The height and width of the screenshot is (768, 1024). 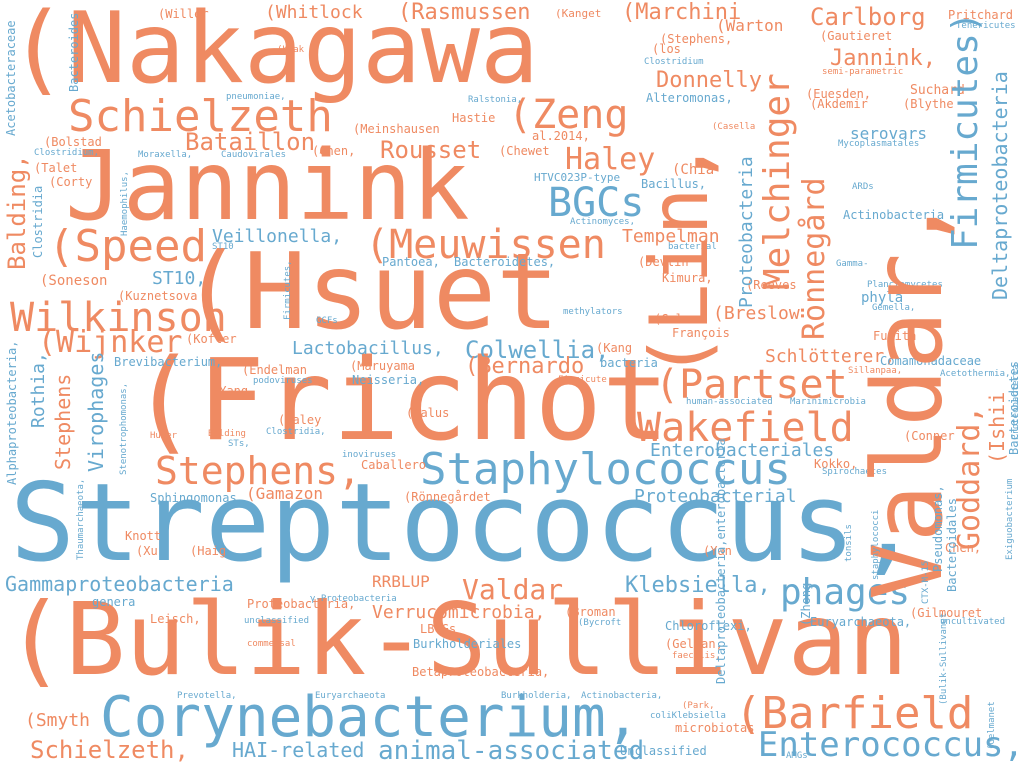 I want to click on cloud-word: Gamma-, so click(x=852, y=264).